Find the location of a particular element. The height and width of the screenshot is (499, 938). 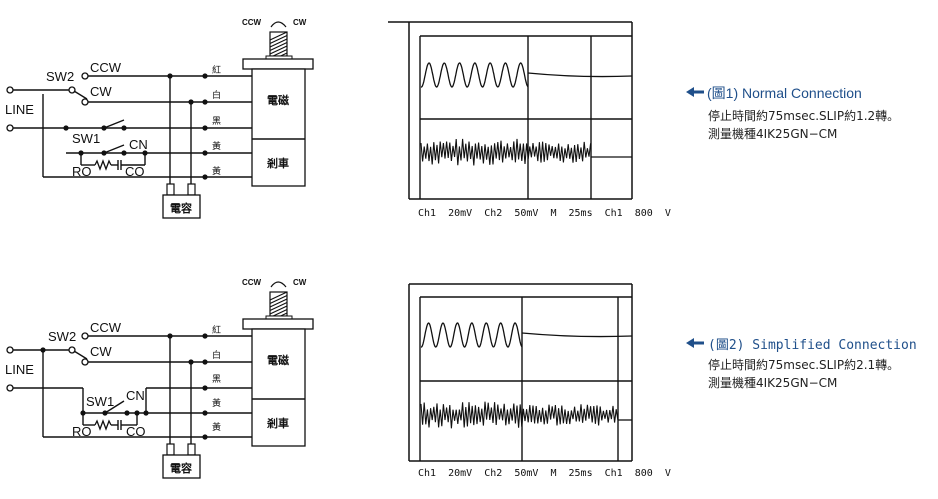

figure-1-stop-time: 停止時間約75msec.SLIP約1.2轉。 is located at coordinates (804, 116).